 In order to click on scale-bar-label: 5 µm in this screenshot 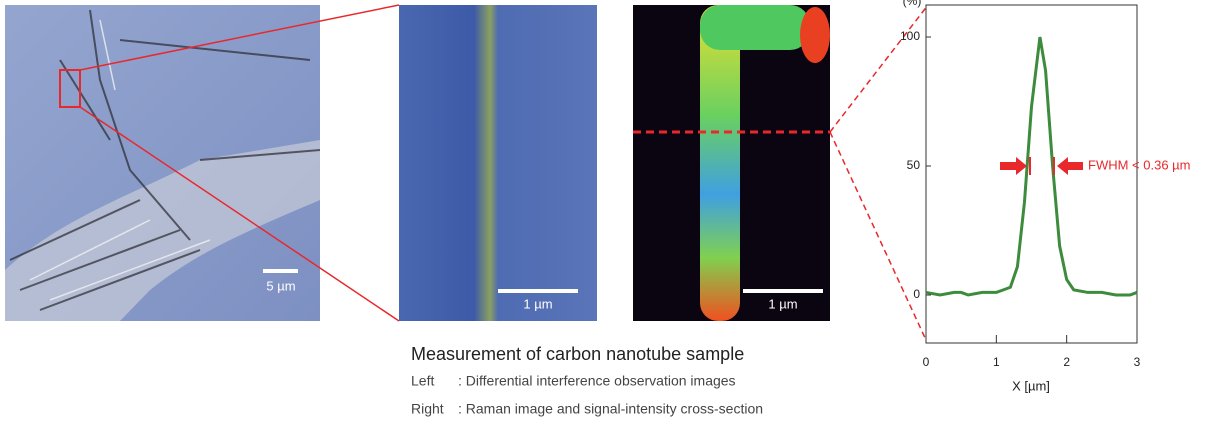, I will do `click(280, 285)`.